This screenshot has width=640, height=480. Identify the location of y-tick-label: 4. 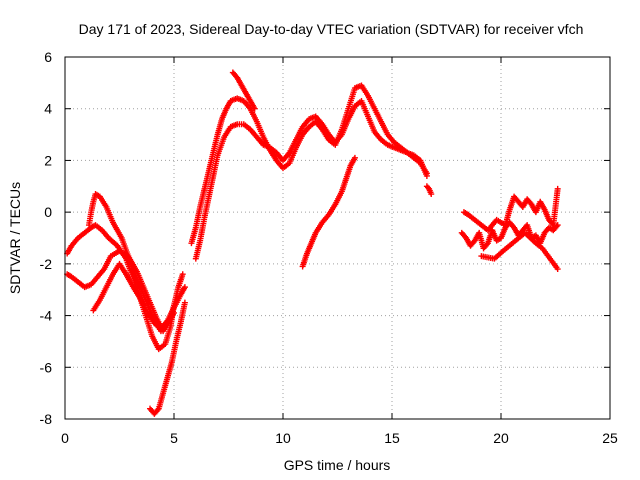
(48, 109).